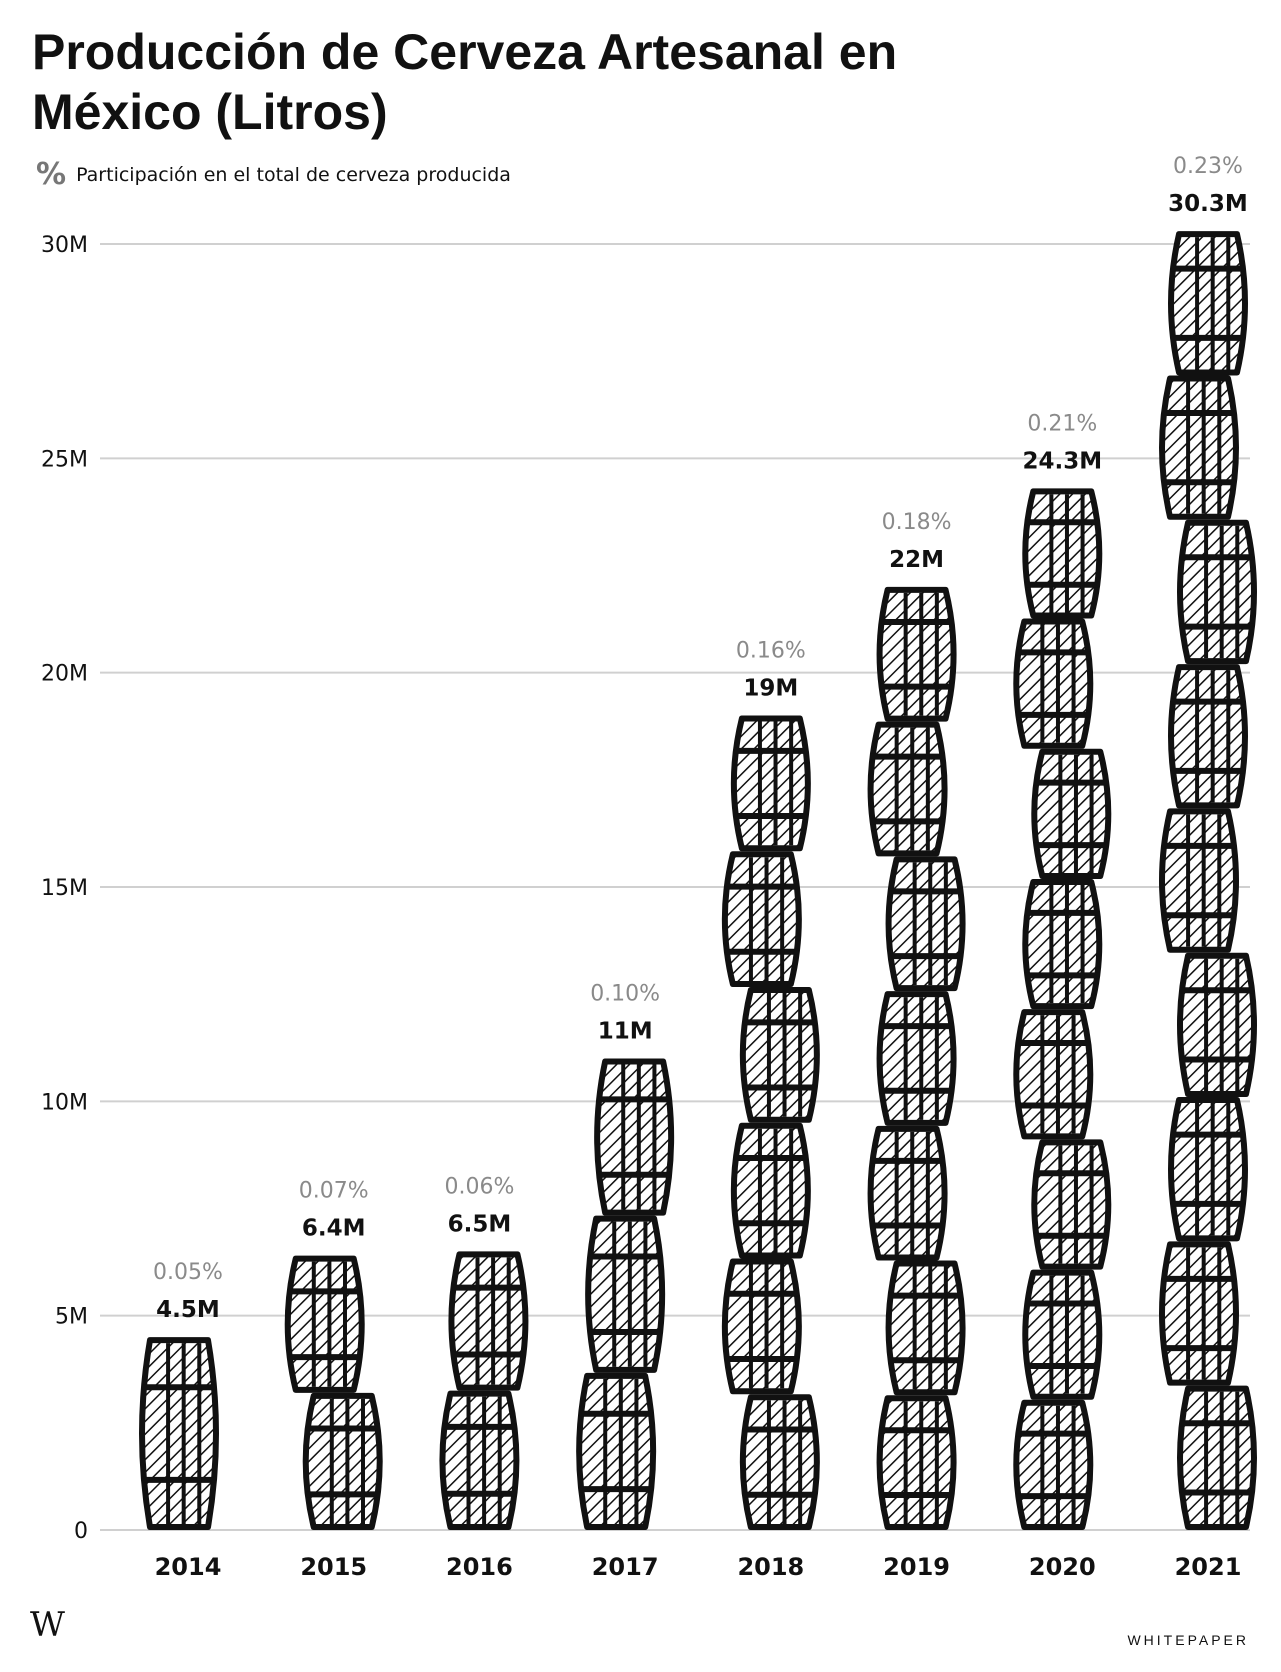  Describe the element at coordinates (770, 1567) in the screenshot. I see `x-tick-label: 2018` at that location.